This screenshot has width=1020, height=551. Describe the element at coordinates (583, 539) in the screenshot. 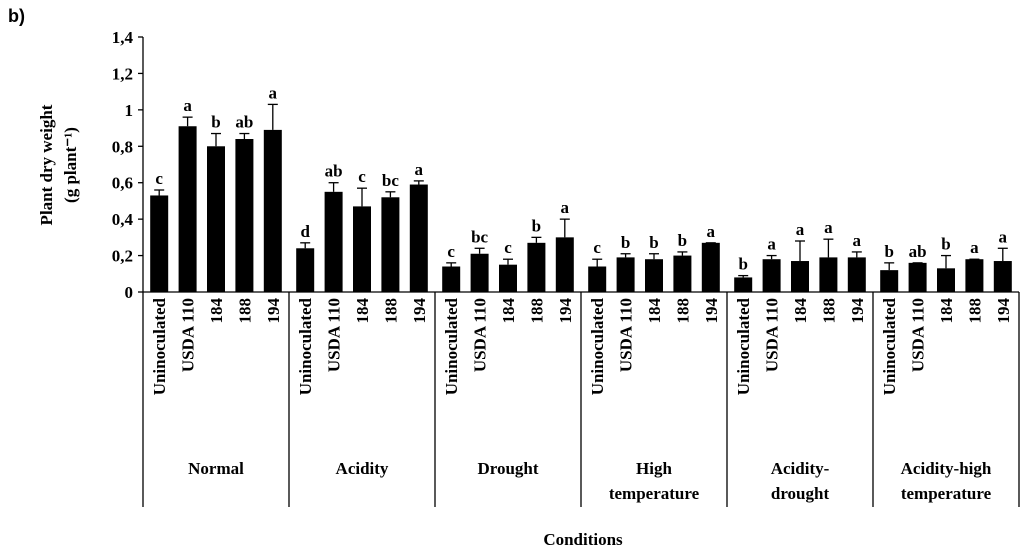

I see `x-axis-label: Conditions` at that location.